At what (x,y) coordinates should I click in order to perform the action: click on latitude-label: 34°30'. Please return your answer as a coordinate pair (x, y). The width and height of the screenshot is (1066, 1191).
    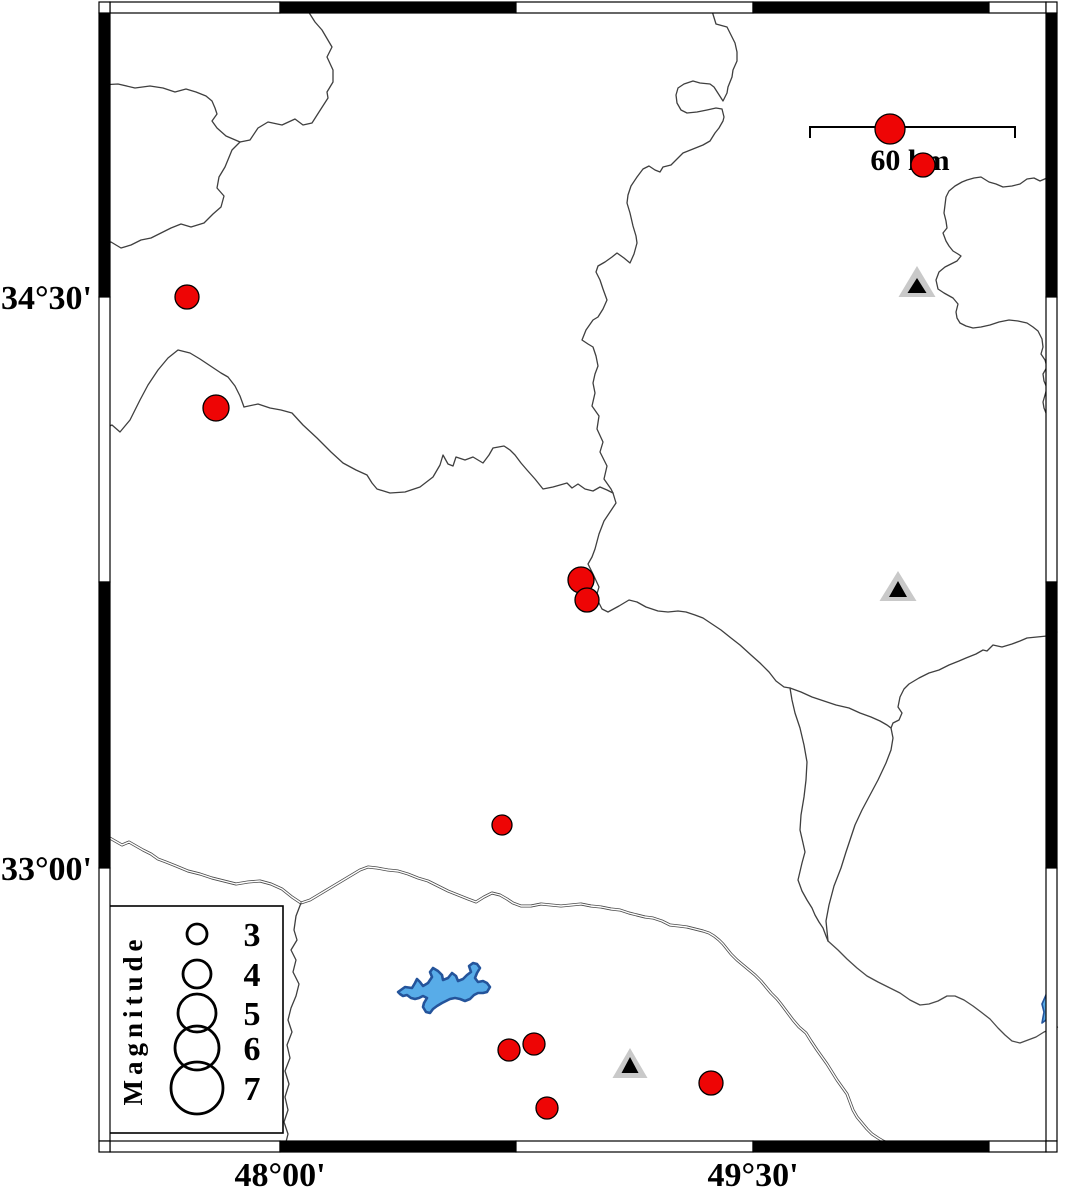
    Looking at the image, I should click on (46, 298).